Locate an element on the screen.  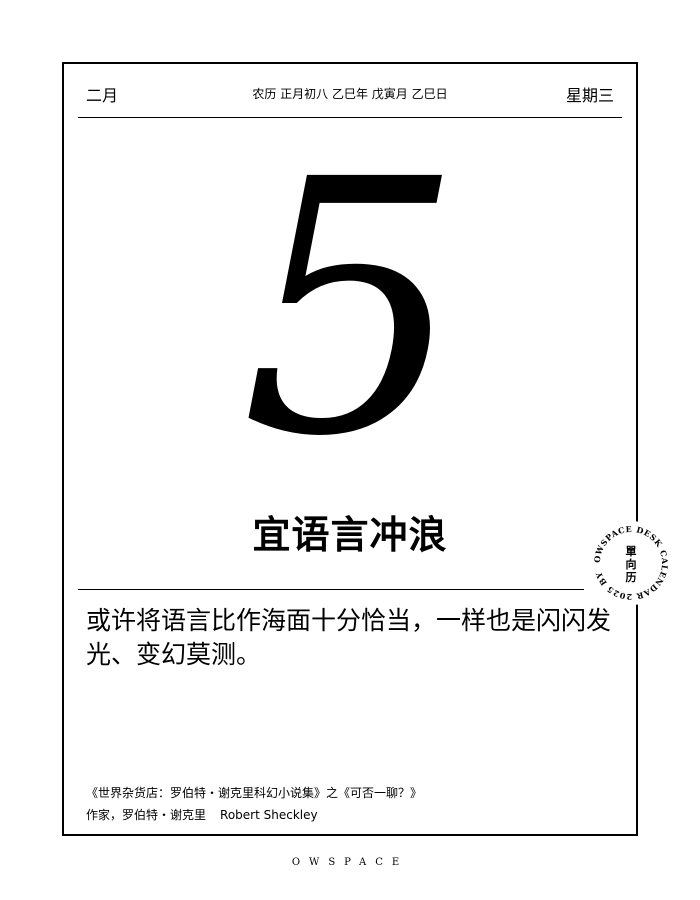
lunar-date: 农历 正月初八 乙巳年 戊寅月 乙巳日 is located at coordinates (350, 94).